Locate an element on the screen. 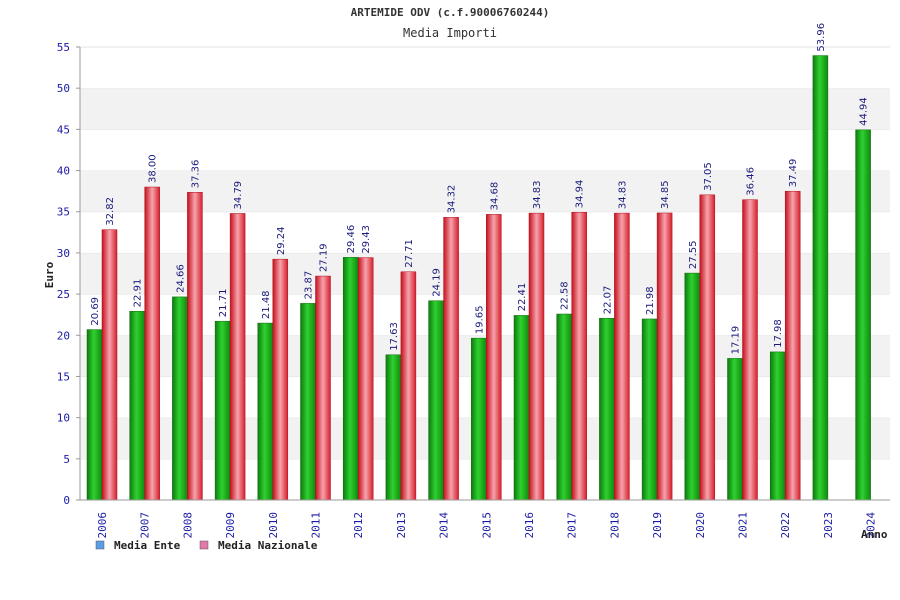 This screenshot has height=600, width=900. x-tick-label: 2023 is located at coordinates (828, 525).